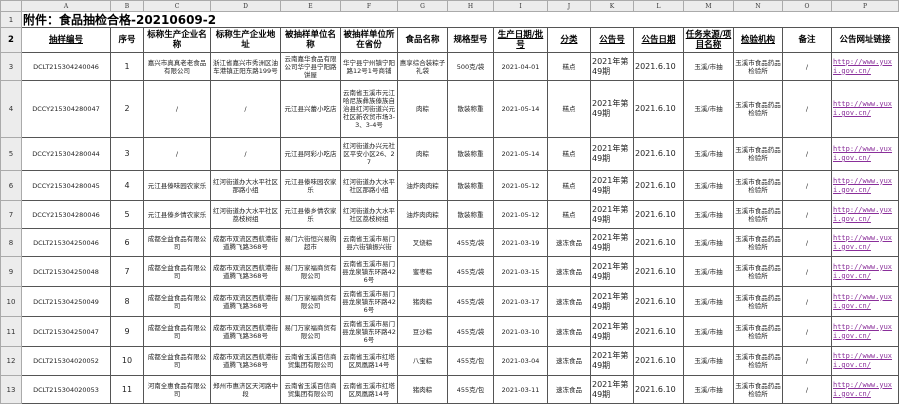  Describe the element at coordinates (807, 40) in the screenshot. I see `column-title: 备注` at that location.